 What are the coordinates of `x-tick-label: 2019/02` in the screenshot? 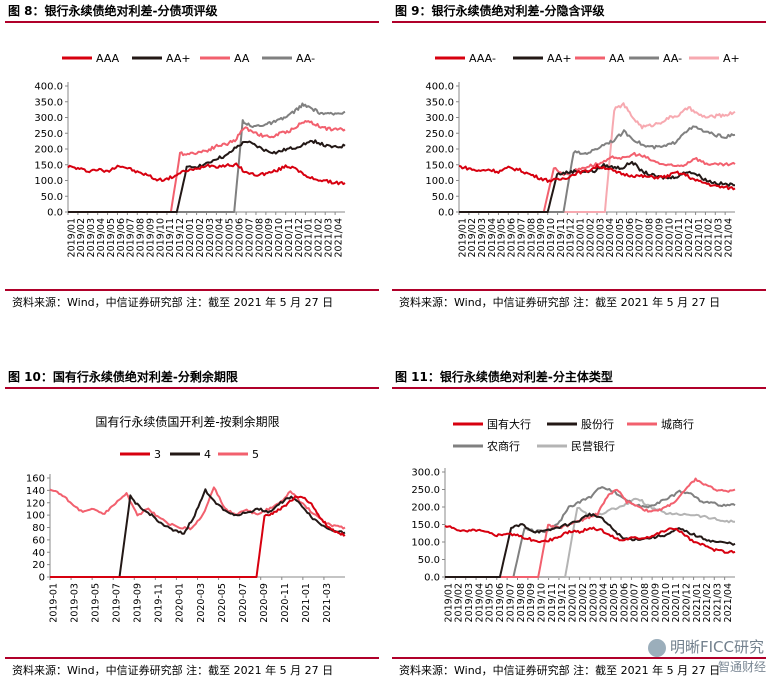 It's located at (81, 237).